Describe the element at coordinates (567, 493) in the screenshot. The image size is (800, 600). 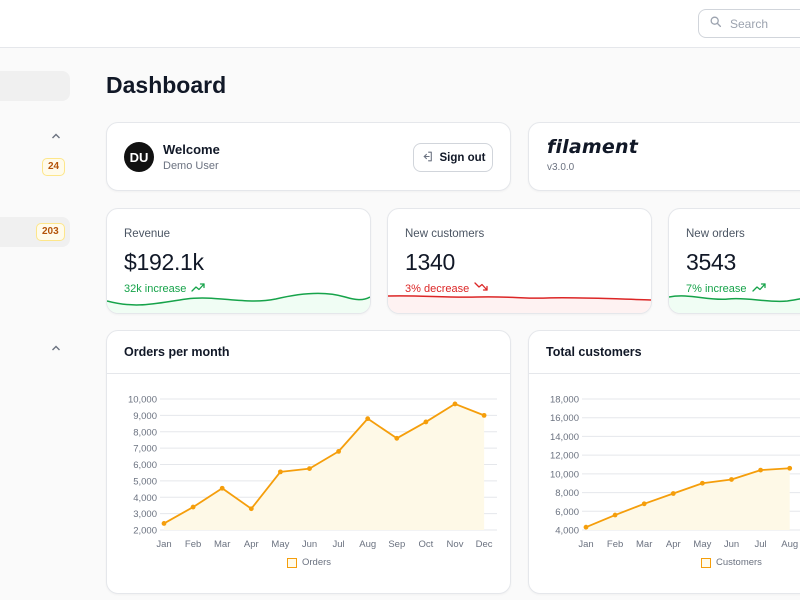
I see `y-tick-label: 8,000` at that location.